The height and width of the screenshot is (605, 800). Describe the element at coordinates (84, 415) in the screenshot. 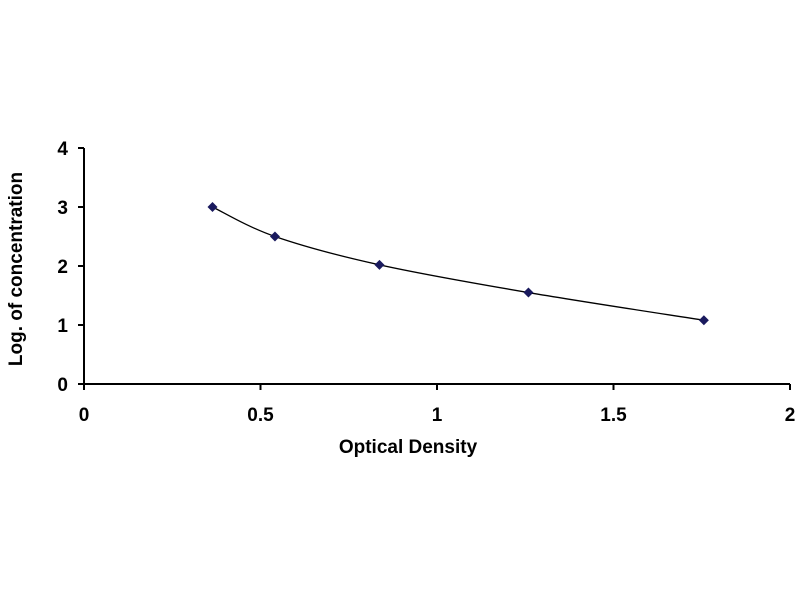

I see `x-tick-label: 0` at that location.